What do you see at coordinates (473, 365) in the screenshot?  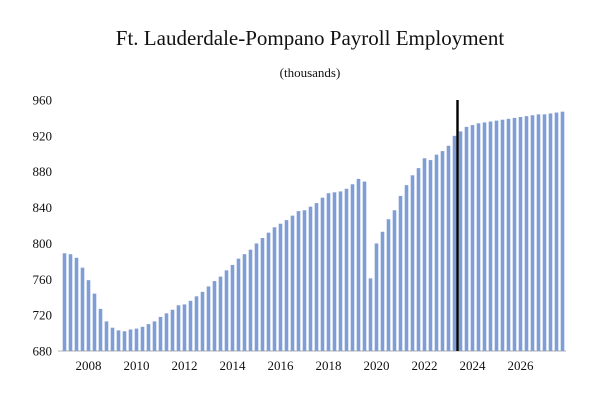 I see `x-tick-label: 2024` at bounding box center [473, 365].